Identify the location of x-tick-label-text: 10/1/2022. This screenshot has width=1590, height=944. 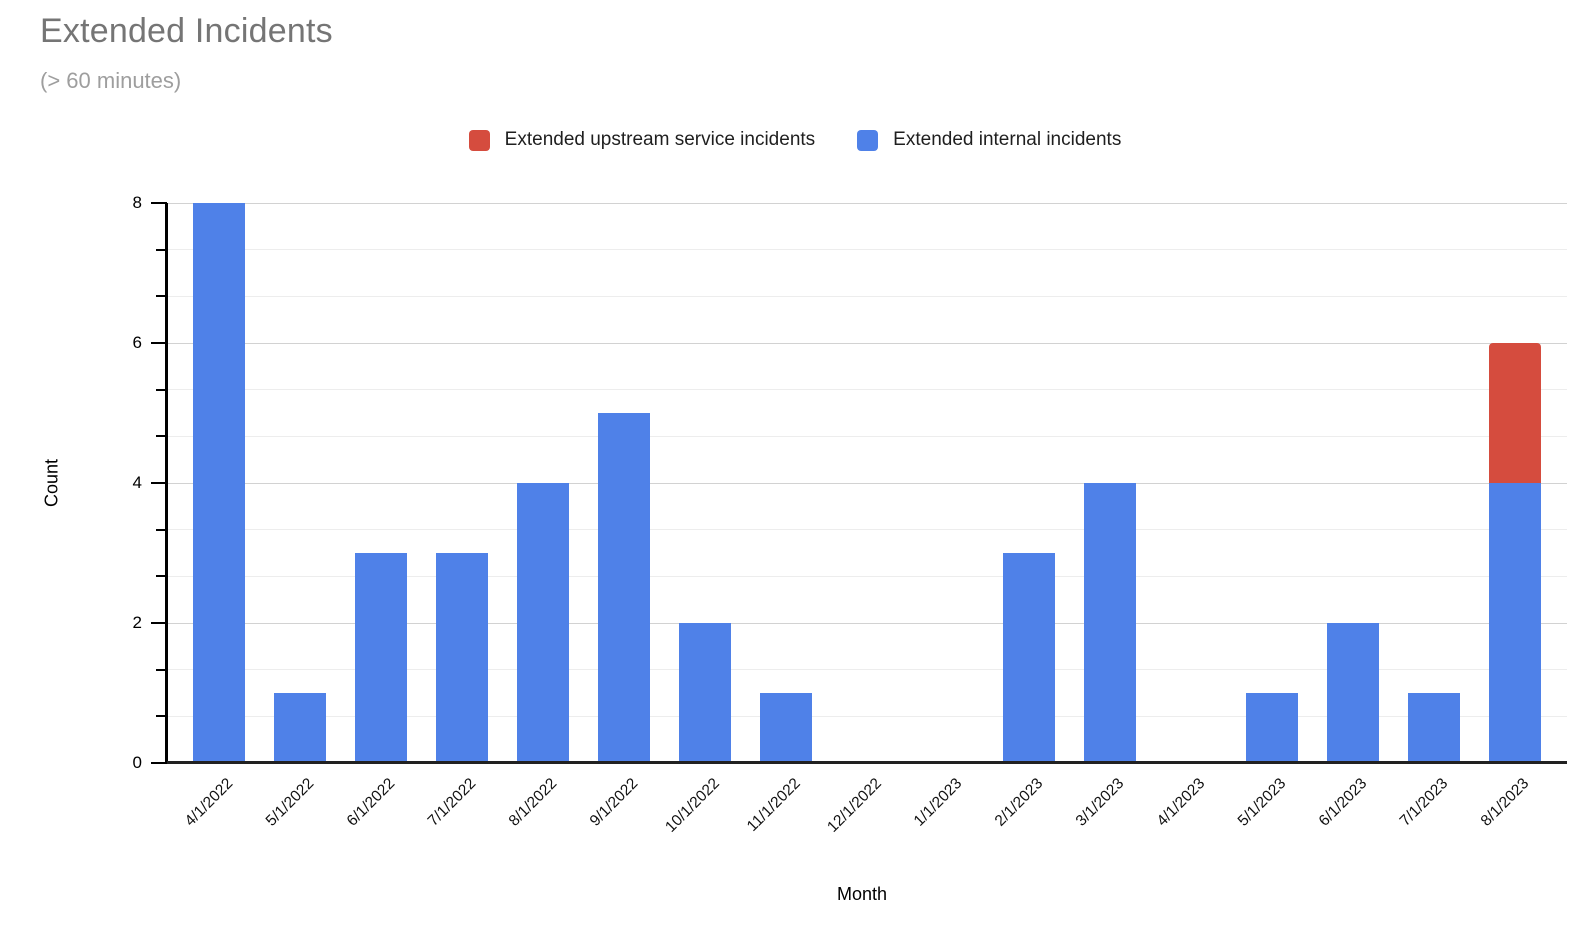
(692, 805).